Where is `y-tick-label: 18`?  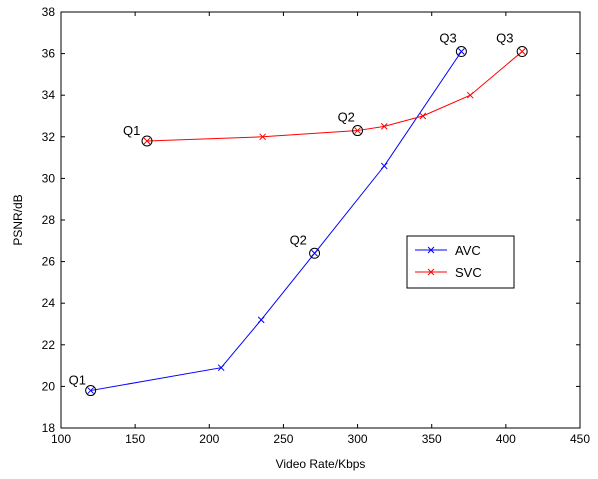
y-tick-label: 18 is located at coordinates (49, 428).